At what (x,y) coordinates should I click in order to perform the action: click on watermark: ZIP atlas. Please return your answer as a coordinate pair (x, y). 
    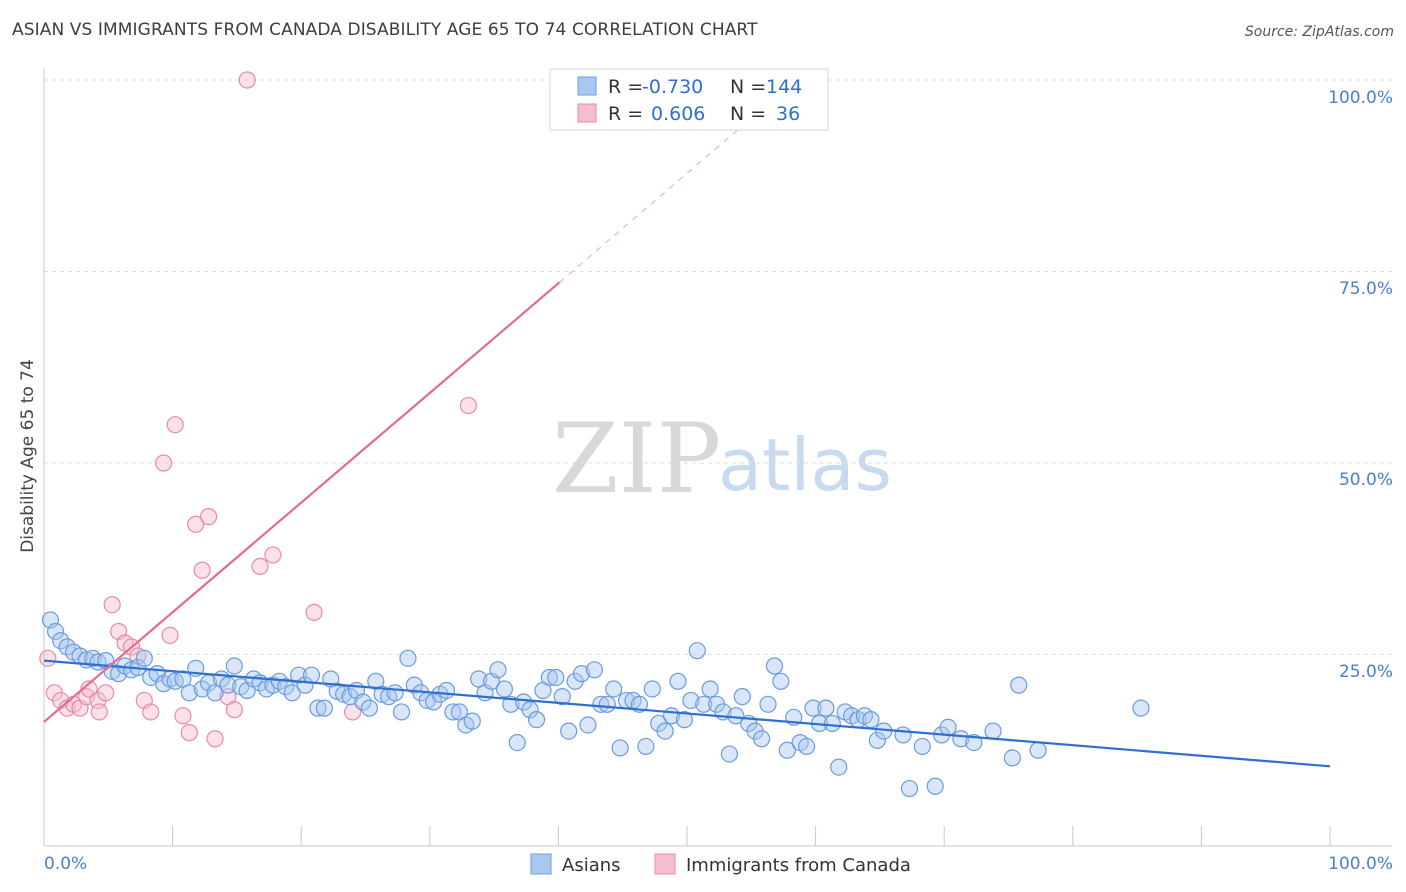
    Looking at the image, I should click on (722, 459).